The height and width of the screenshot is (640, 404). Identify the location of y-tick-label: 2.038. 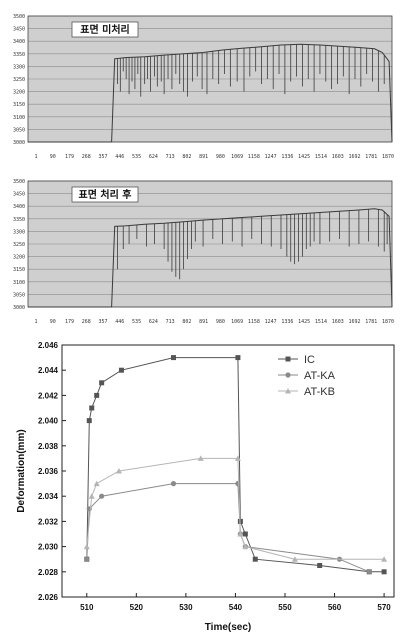
(48, 446).